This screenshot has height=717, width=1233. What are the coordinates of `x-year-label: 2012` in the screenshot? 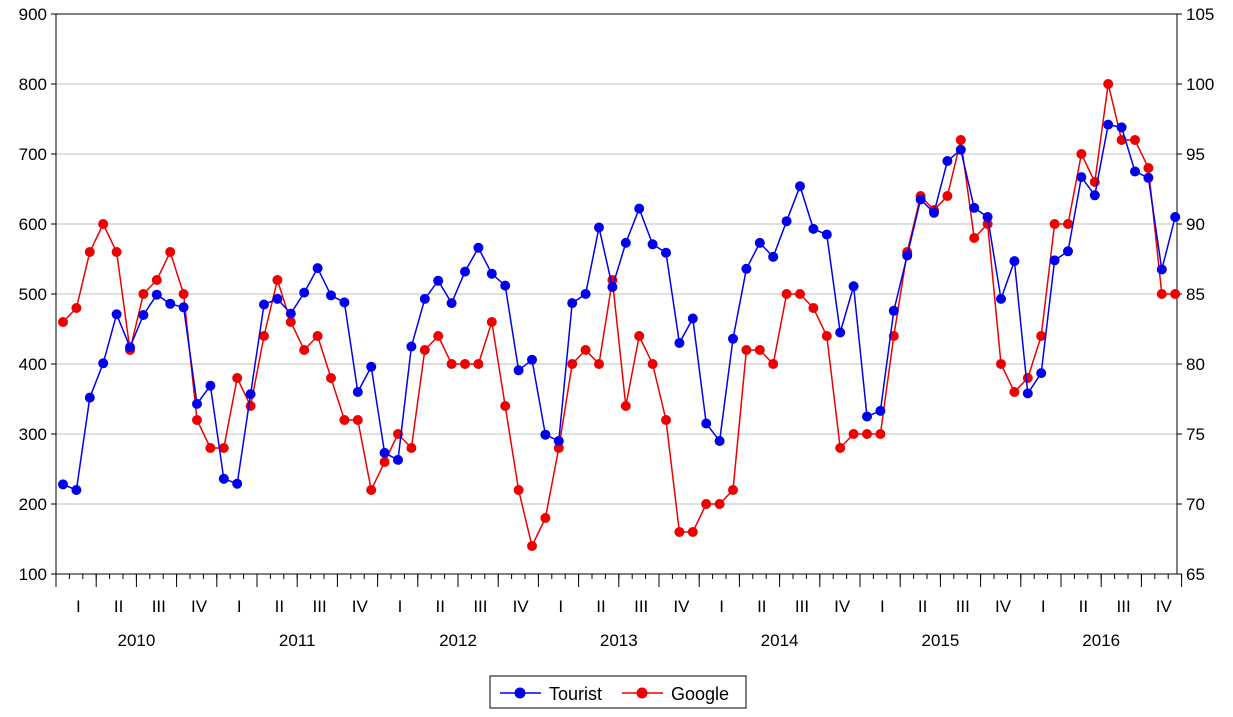 It's located at (458, 640).